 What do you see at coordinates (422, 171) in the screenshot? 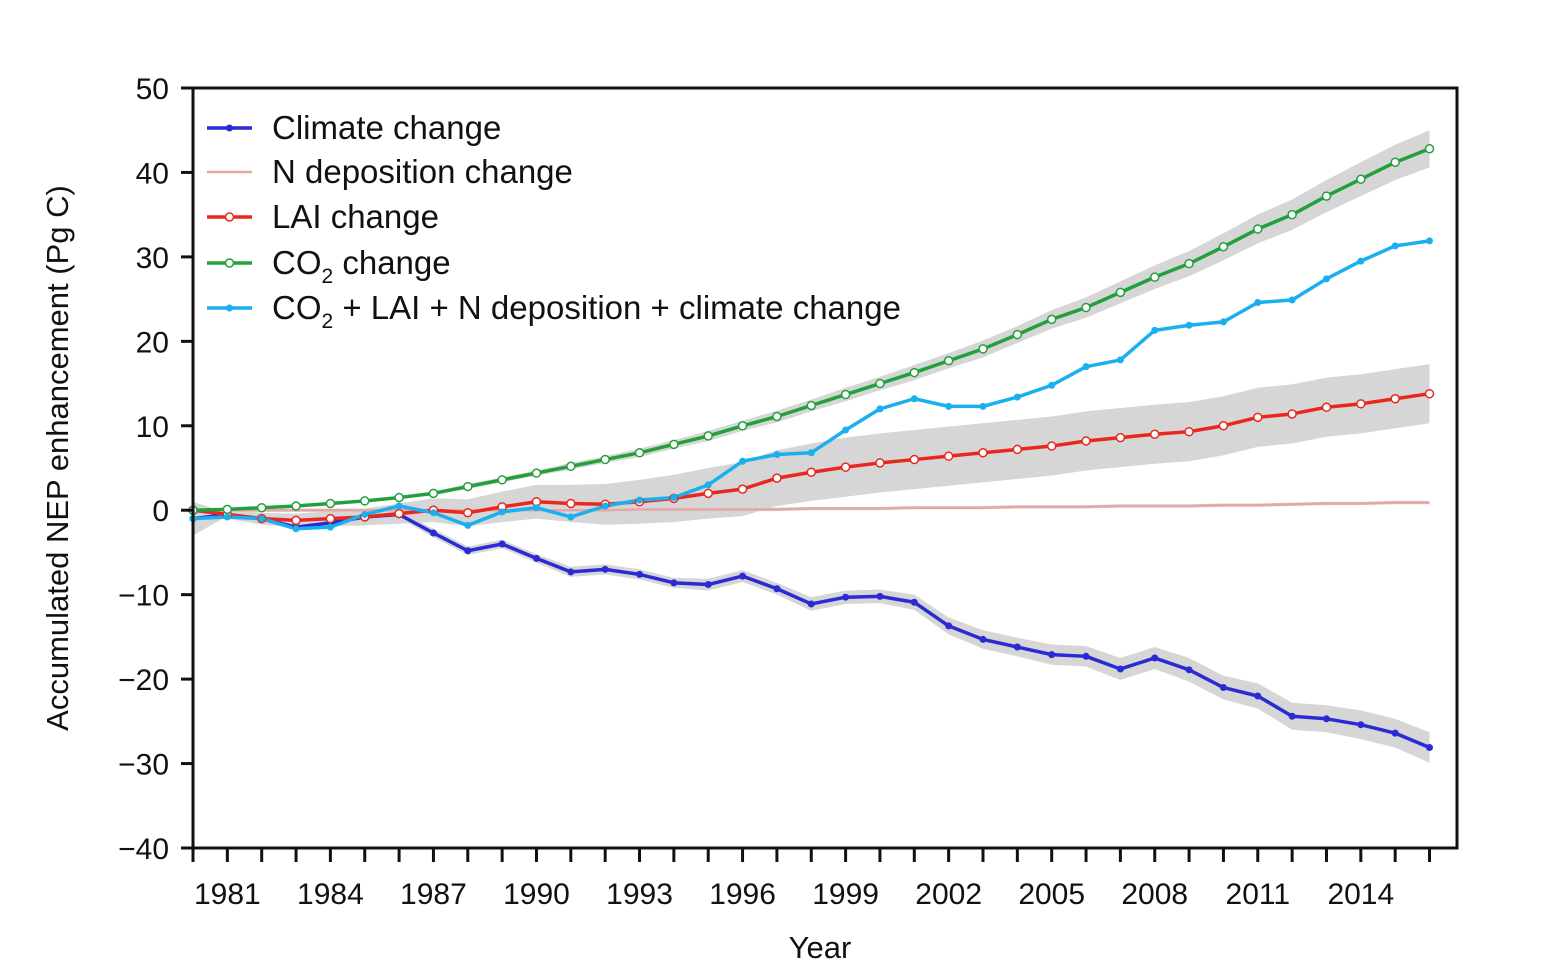
I see `legend-label: N deposition change` at bounding box center [422, 171].